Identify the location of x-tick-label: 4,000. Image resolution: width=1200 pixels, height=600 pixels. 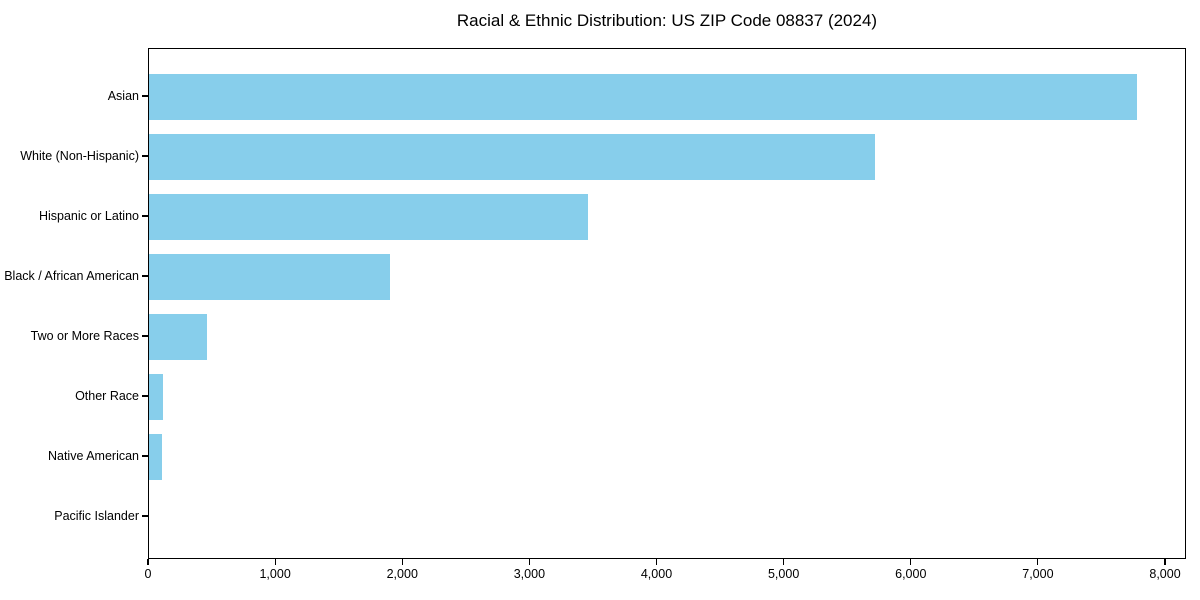
(656, 574).